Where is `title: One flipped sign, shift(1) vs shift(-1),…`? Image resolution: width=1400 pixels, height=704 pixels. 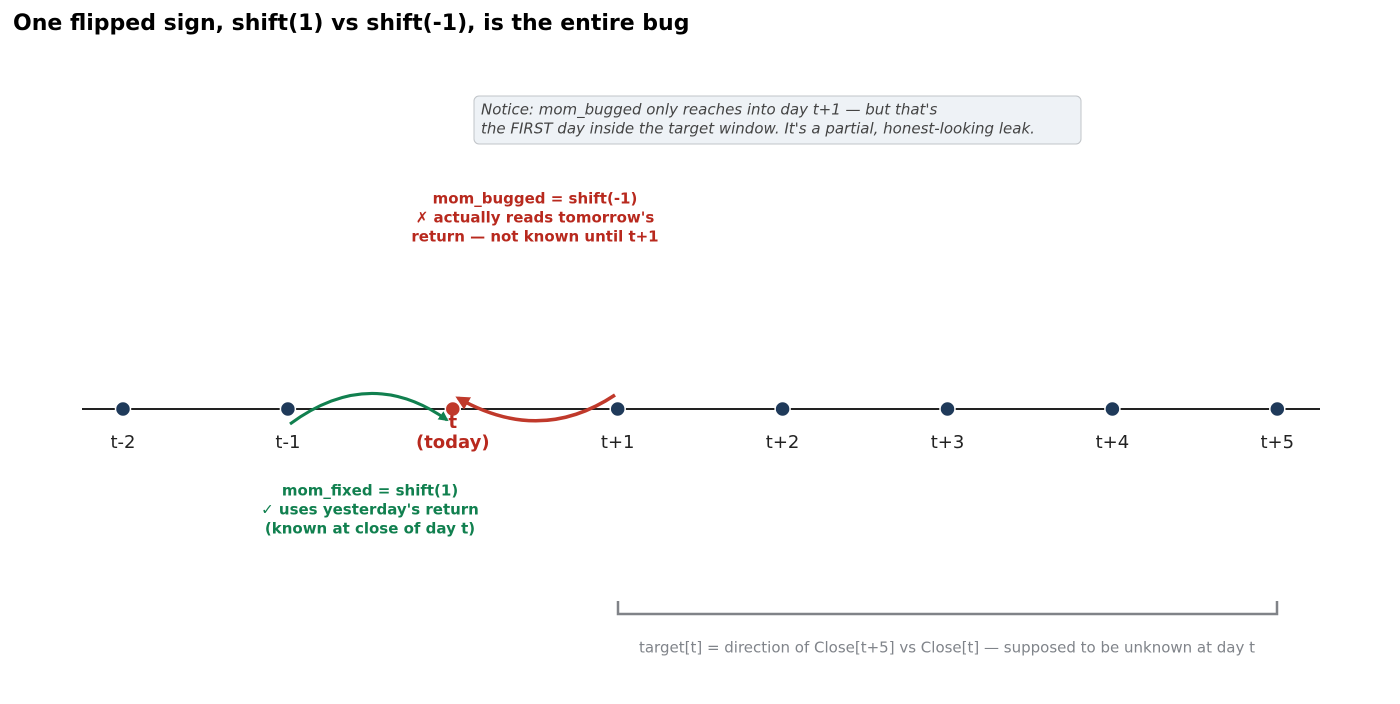
title: One flipped sign, shift(1) vs shift(-1),… is located at coordinates (351, 23).